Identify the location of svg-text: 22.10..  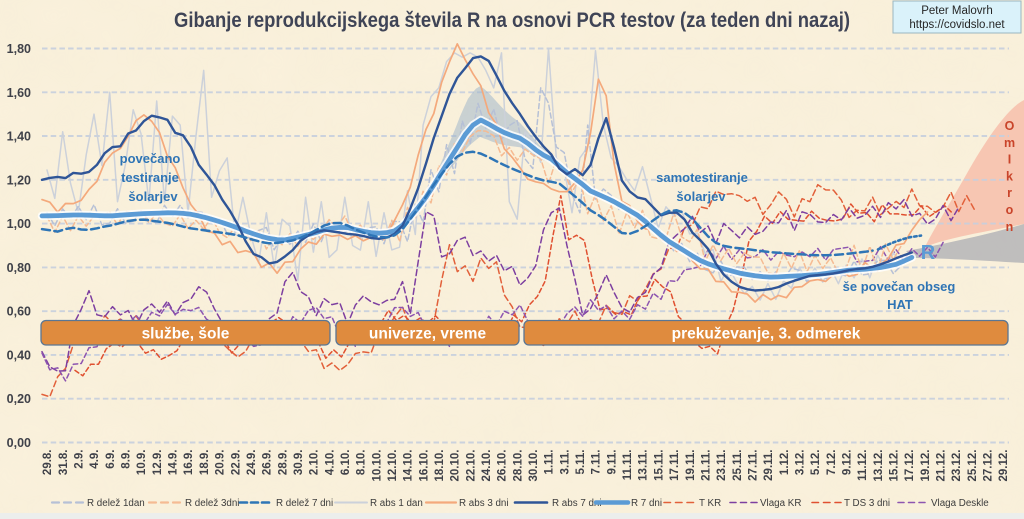
(471, 466).